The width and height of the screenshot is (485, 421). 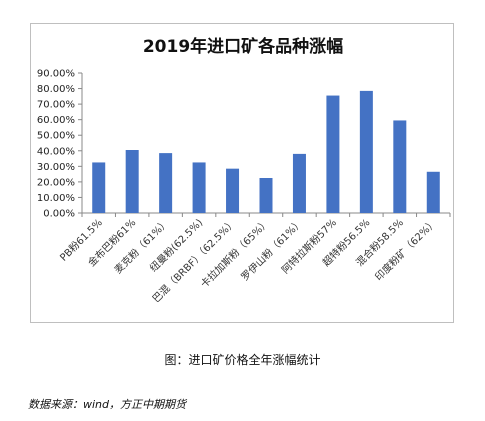 What do you see at coordinates (56, 151) in the screenshot?
I see `y-tick-label: 40.00%` at bounding box center [56, 151].